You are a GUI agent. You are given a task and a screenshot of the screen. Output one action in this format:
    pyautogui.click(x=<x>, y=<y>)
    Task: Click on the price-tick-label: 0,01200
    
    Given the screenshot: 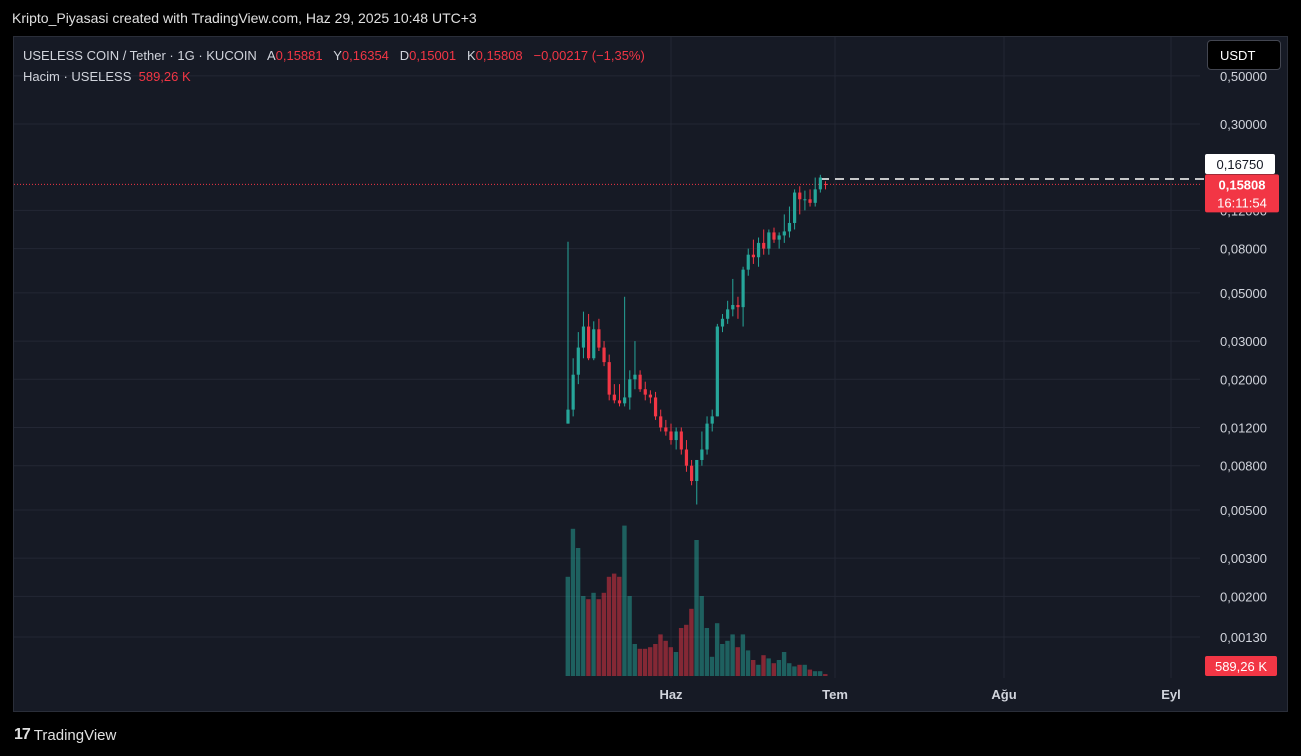 What is the action you would take?
    pyautogui.click(x=1243, y=427)
    